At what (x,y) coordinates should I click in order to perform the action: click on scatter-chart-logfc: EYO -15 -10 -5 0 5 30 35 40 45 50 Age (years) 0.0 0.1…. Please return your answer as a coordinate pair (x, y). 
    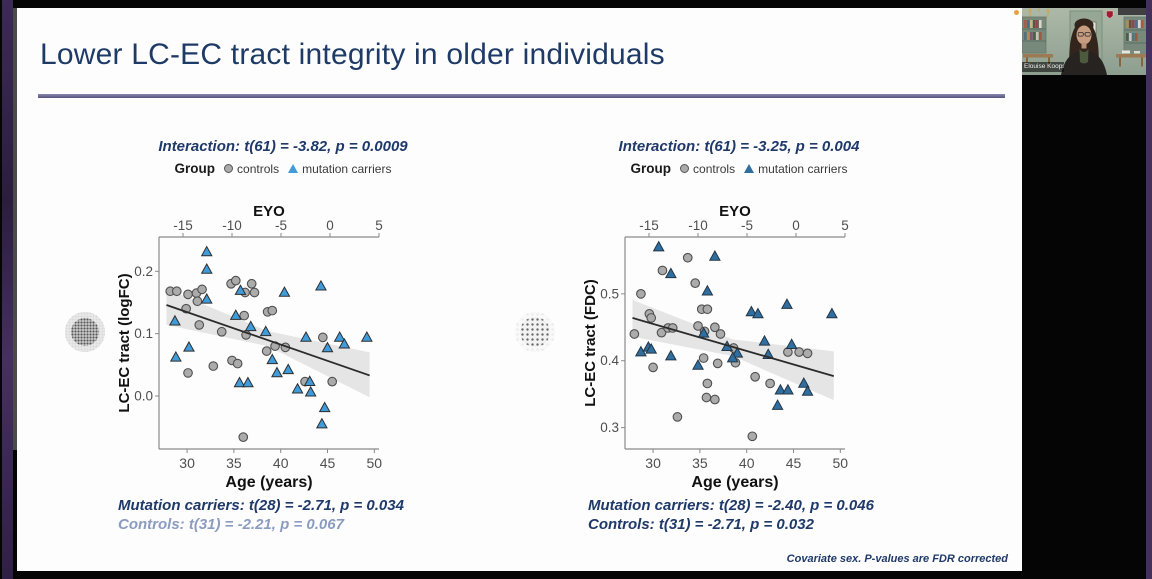
    Looking at the image, I should click on (250, 347).